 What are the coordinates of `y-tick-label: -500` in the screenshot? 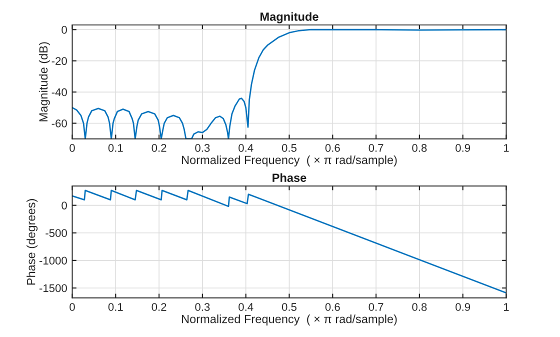 It's located at (56, 233).